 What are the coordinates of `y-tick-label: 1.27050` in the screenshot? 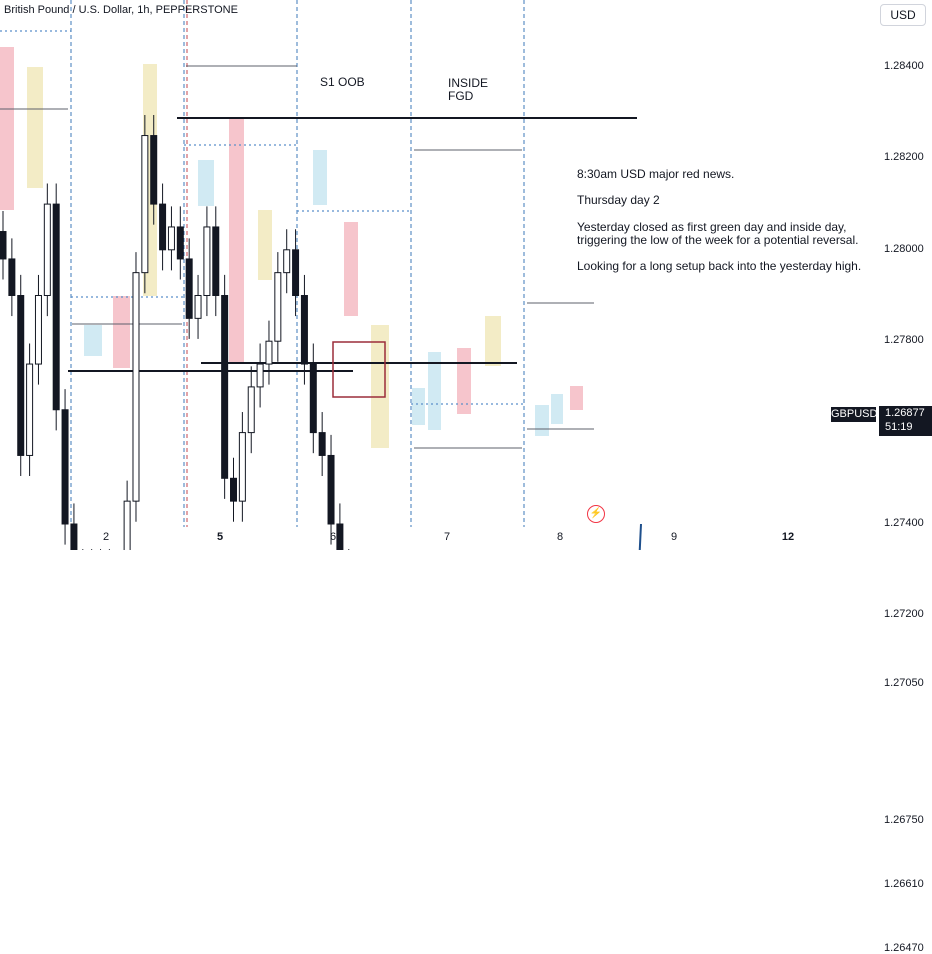 It's located at (904, 682).